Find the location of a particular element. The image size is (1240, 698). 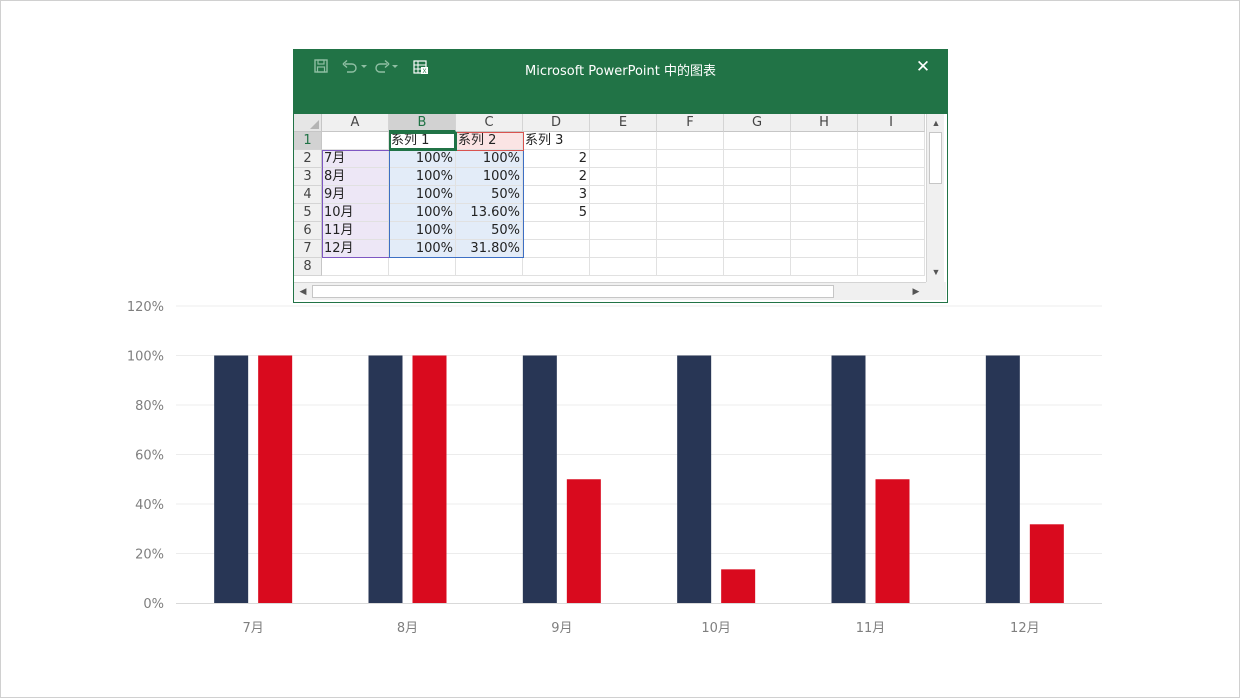

row-header-5: 5 is located at coordinates (308, 213).